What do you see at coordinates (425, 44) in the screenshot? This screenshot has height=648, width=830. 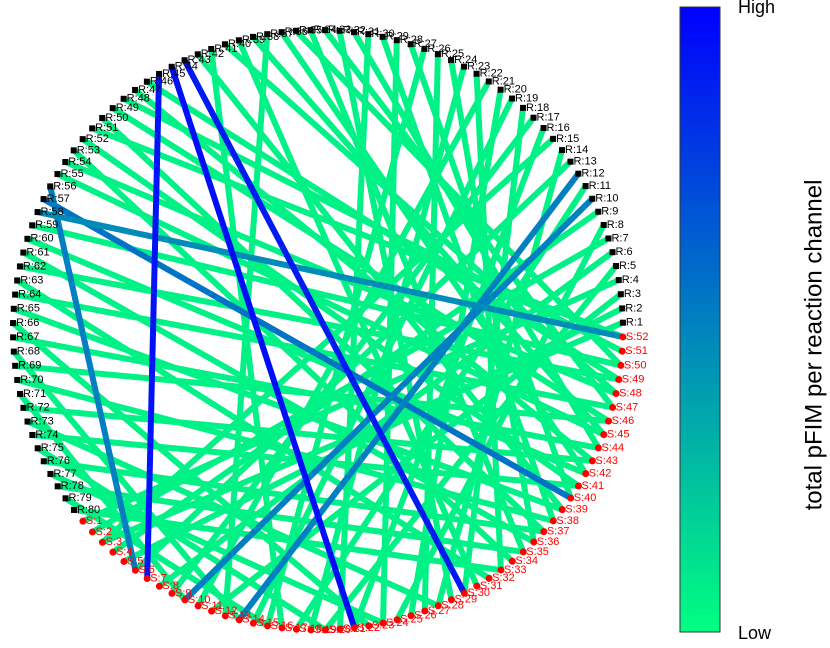 I see `reaction-label: R:27` at bounding box center [425, 44].